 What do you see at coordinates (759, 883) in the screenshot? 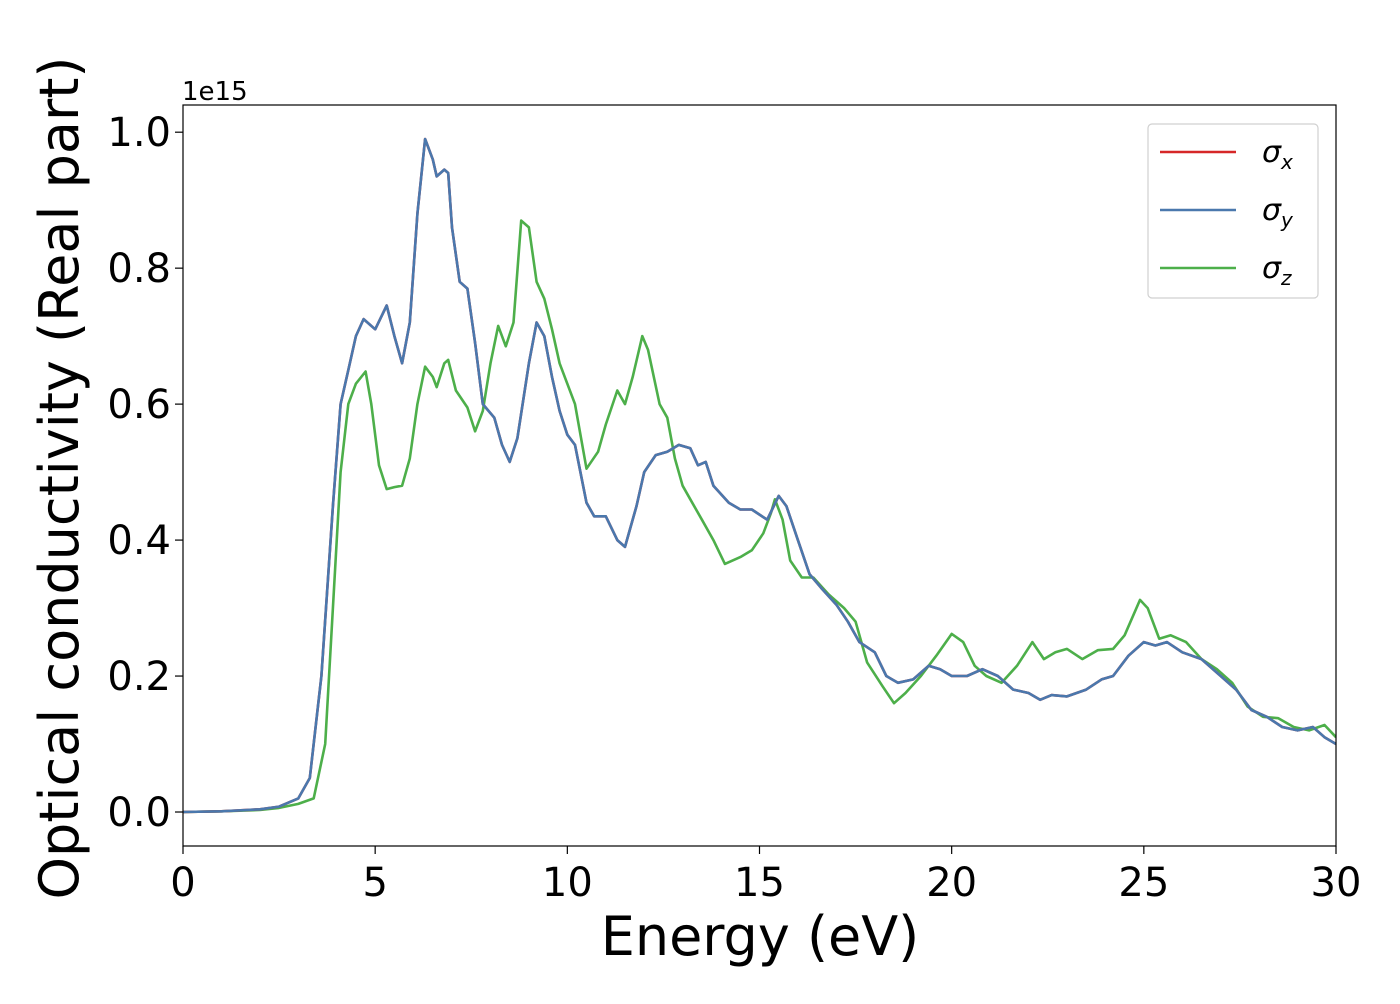
I see `x-tick-label: 15` at bounding box center [759, 883].